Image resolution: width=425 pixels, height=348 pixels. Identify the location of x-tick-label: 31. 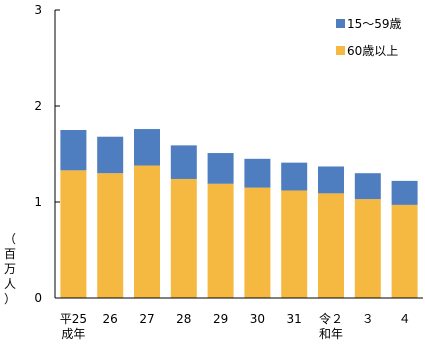
(294, 319).